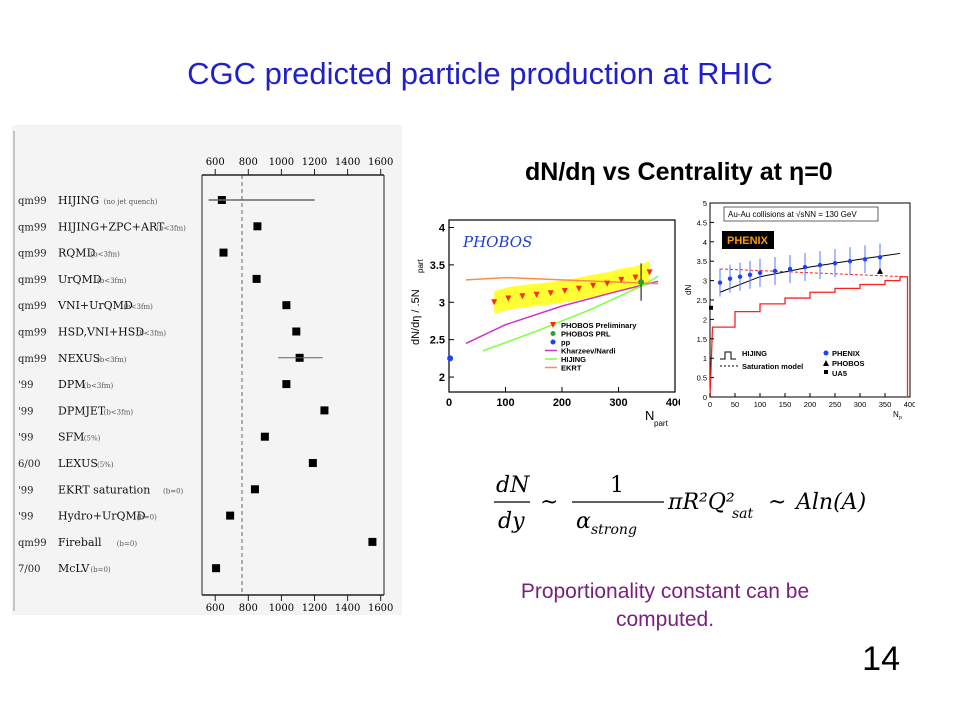 This screenshot has width=960, height=720. I want to click on centrality-header: dN/dη vs Centrality at η=0, so click(679, 172).